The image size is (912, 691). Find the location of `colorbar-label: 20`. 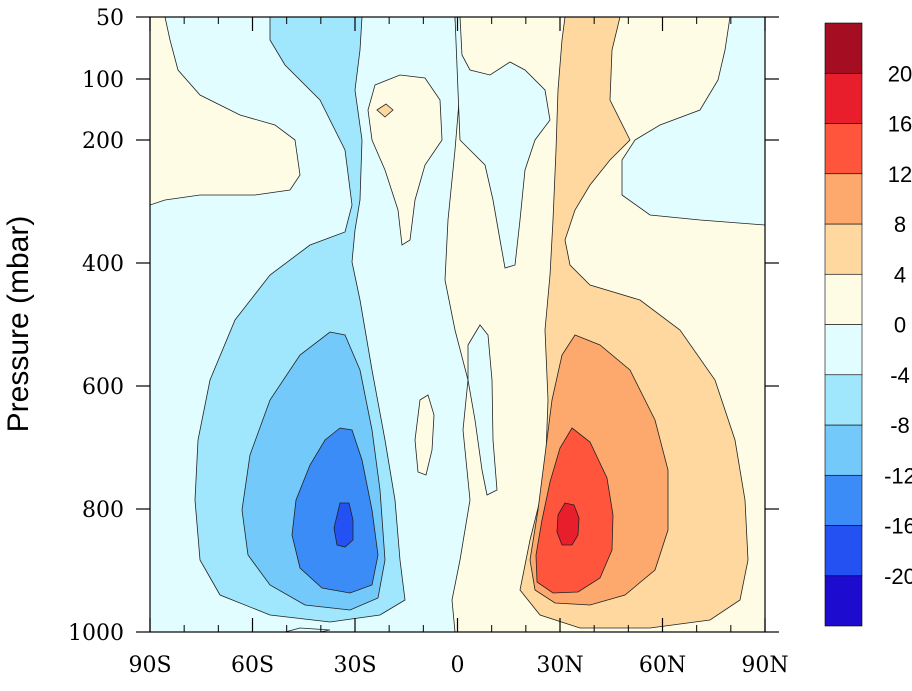

colorbar-label: 20 is located at coordinates (900, 73).